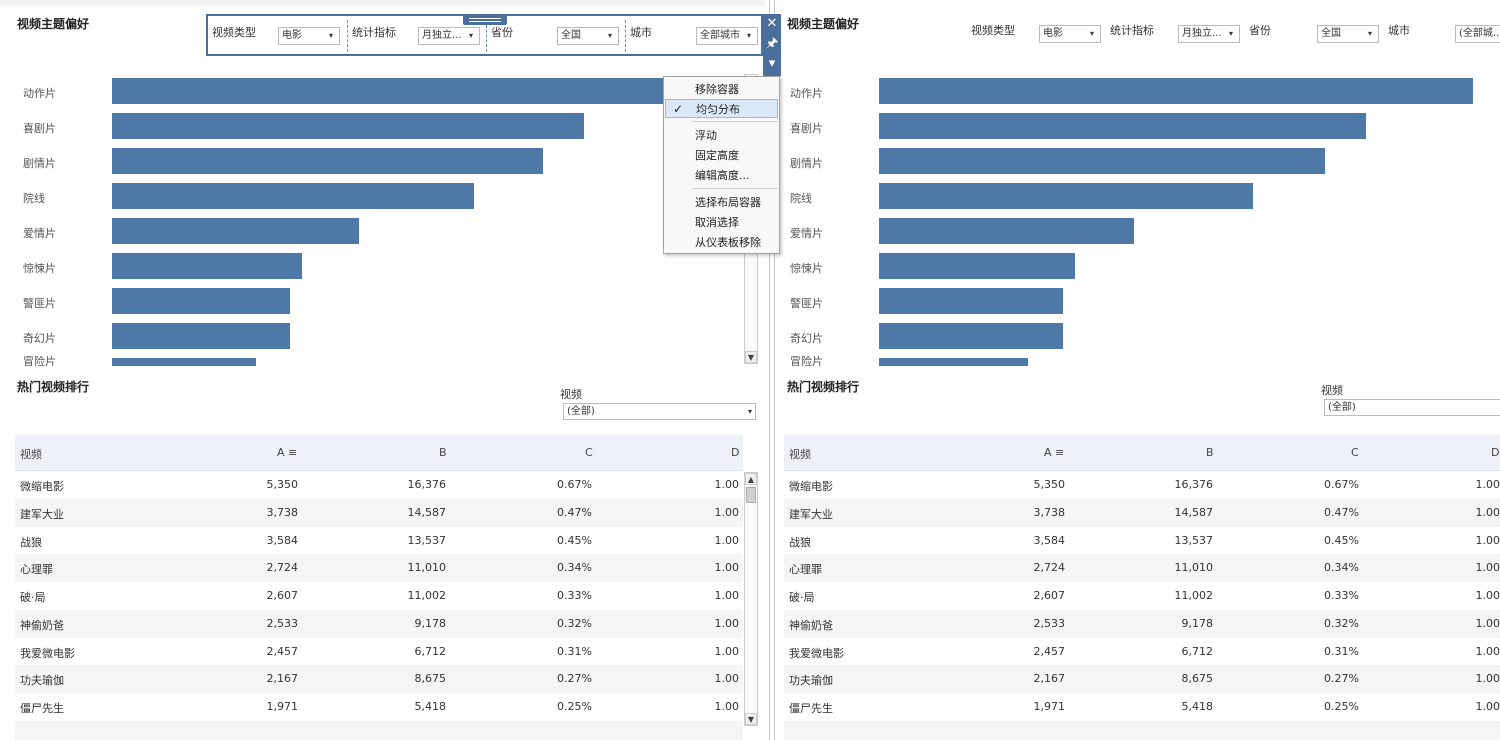  I want to click on cell-value: 14,587, so click(427, 512).